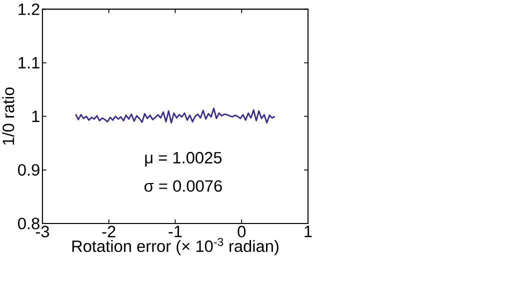 The height and width of the screenshot is (284, 521). Describe the element at coordinates (175, 247) in the screenshot. I see `x-axis-title: Rotation error (× 10$^{-3}$ radian)` at that location.